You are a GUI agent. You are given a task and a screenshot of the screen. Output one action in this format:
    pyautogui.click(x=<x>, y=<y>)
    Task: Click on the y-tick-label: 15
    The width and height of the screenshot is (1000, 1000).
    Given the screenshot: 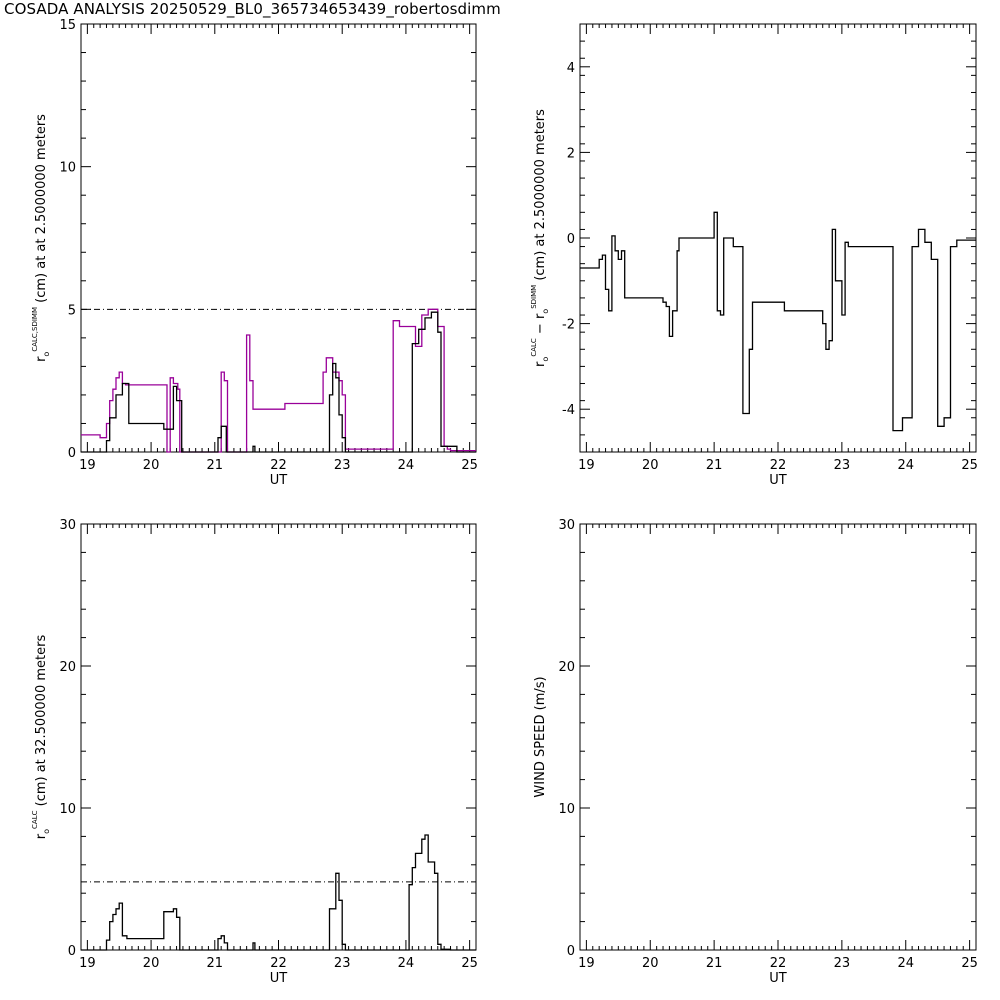 What is the action you would take?
    pyautogui.click(x=67, y=25)
    